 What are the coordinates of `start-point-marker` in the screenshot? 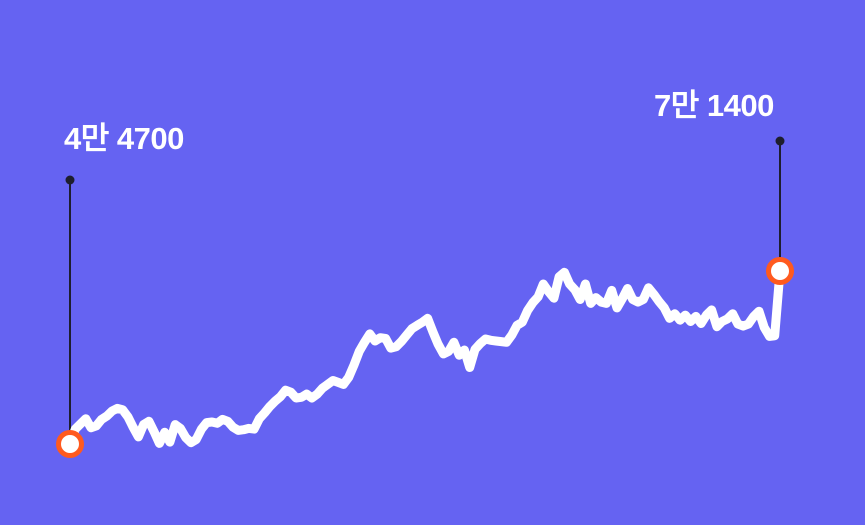 It's located at (70, 444).